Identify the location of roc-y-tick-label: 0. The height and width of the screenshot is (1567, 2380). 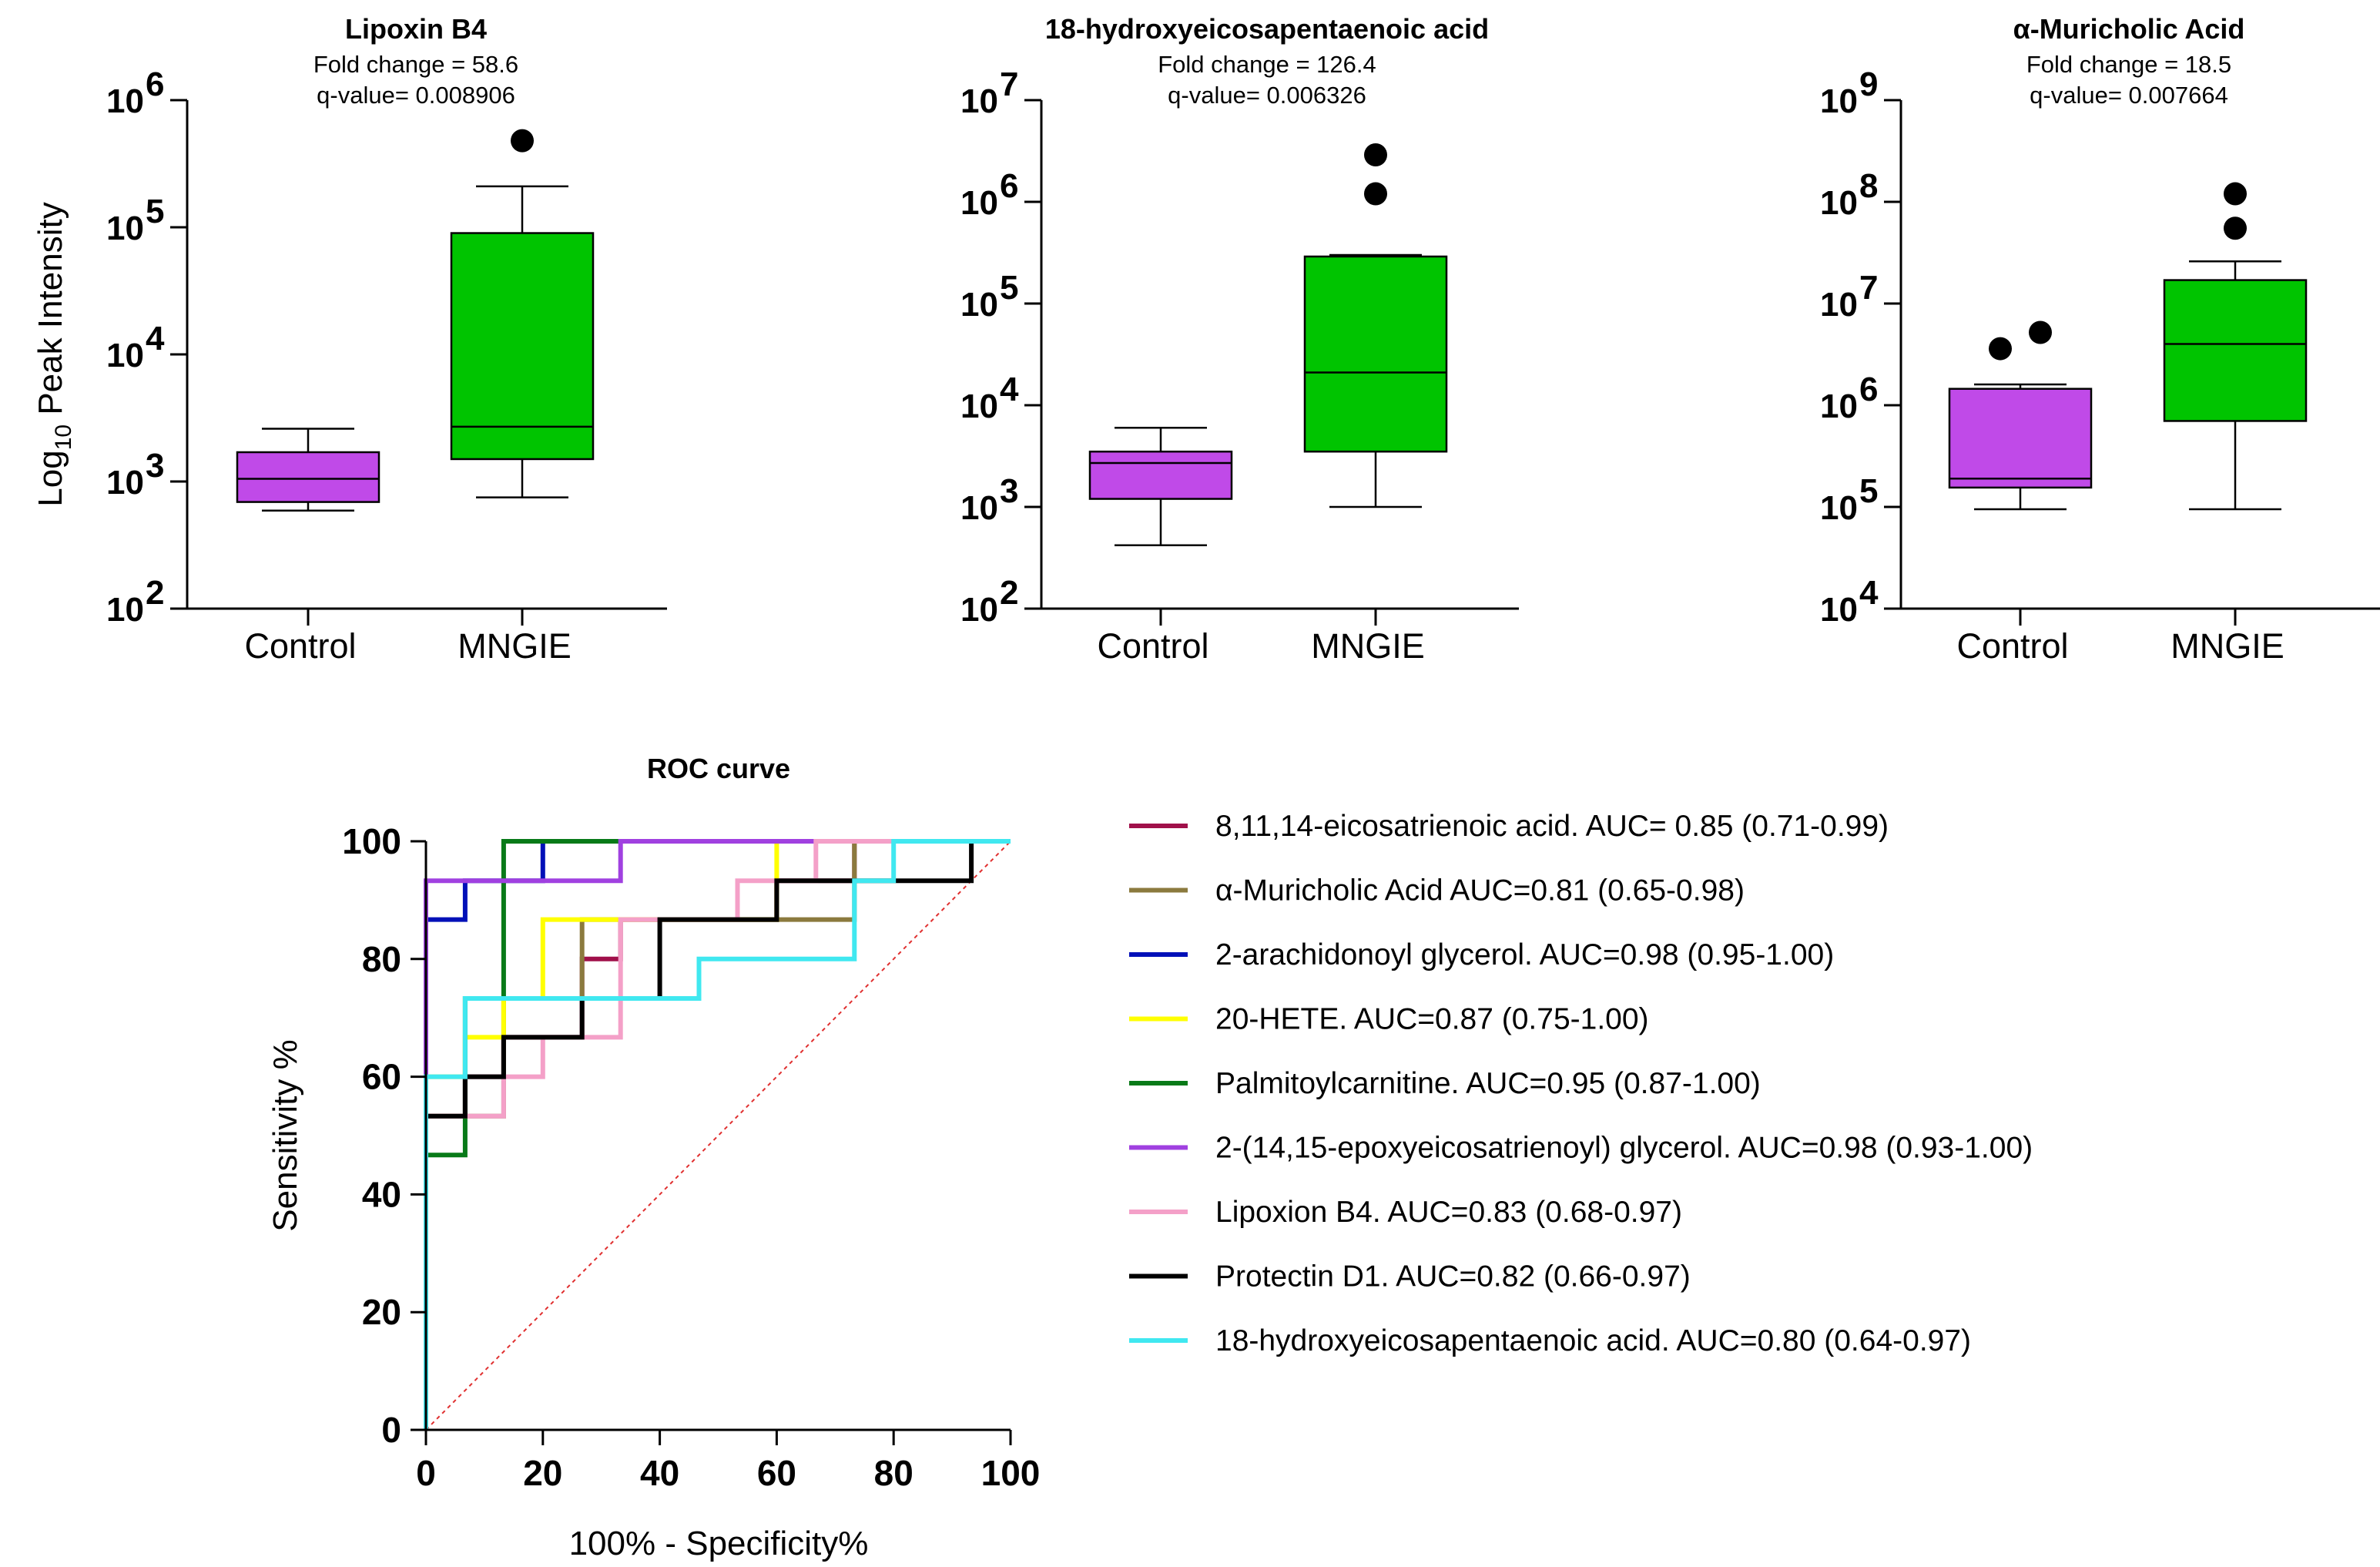
(391, 1430).